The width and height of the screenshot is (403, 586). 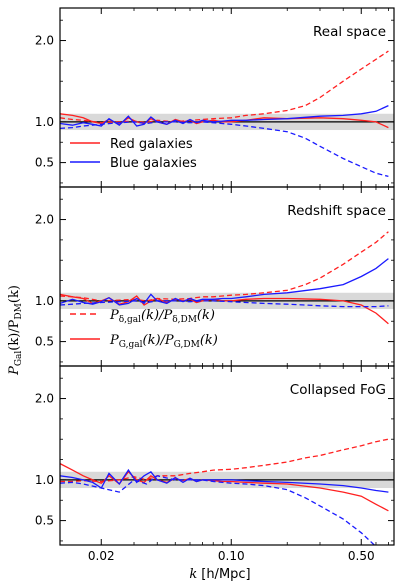 What do you see at coordinates (101, 556) in the screenshot?
I see `x-tick-label: 0.02` at bounding box center [101, 556].